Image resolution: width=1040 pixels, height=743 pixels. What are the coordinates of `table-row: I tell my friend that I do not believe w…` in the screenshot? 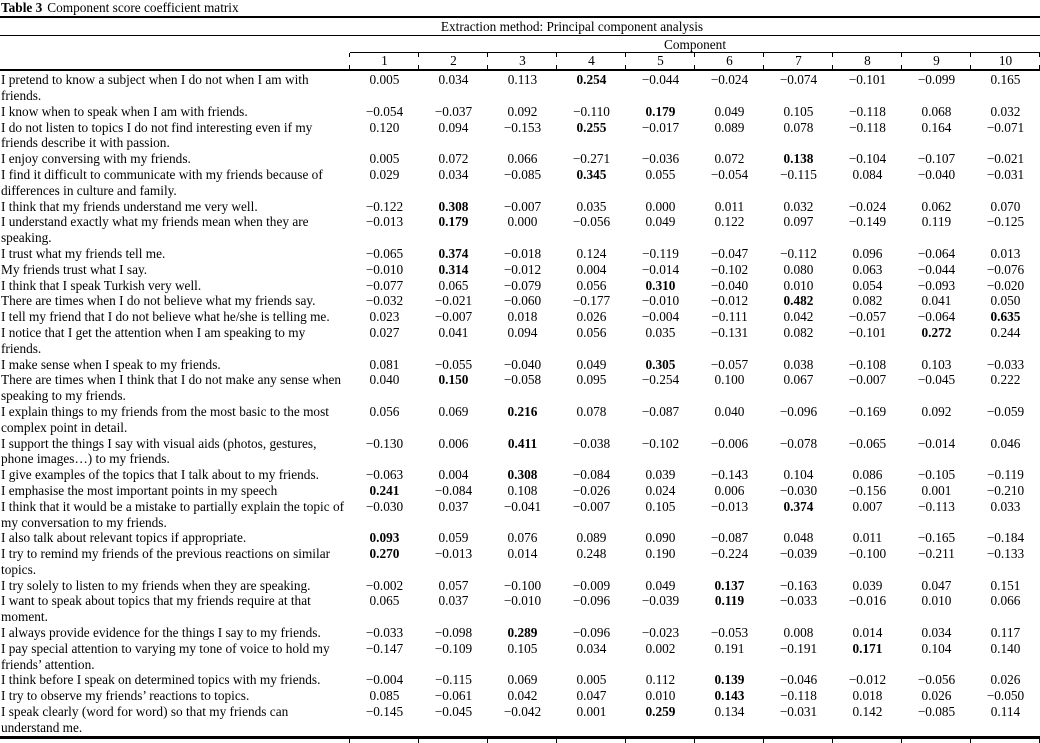 It's located at (520, 317).